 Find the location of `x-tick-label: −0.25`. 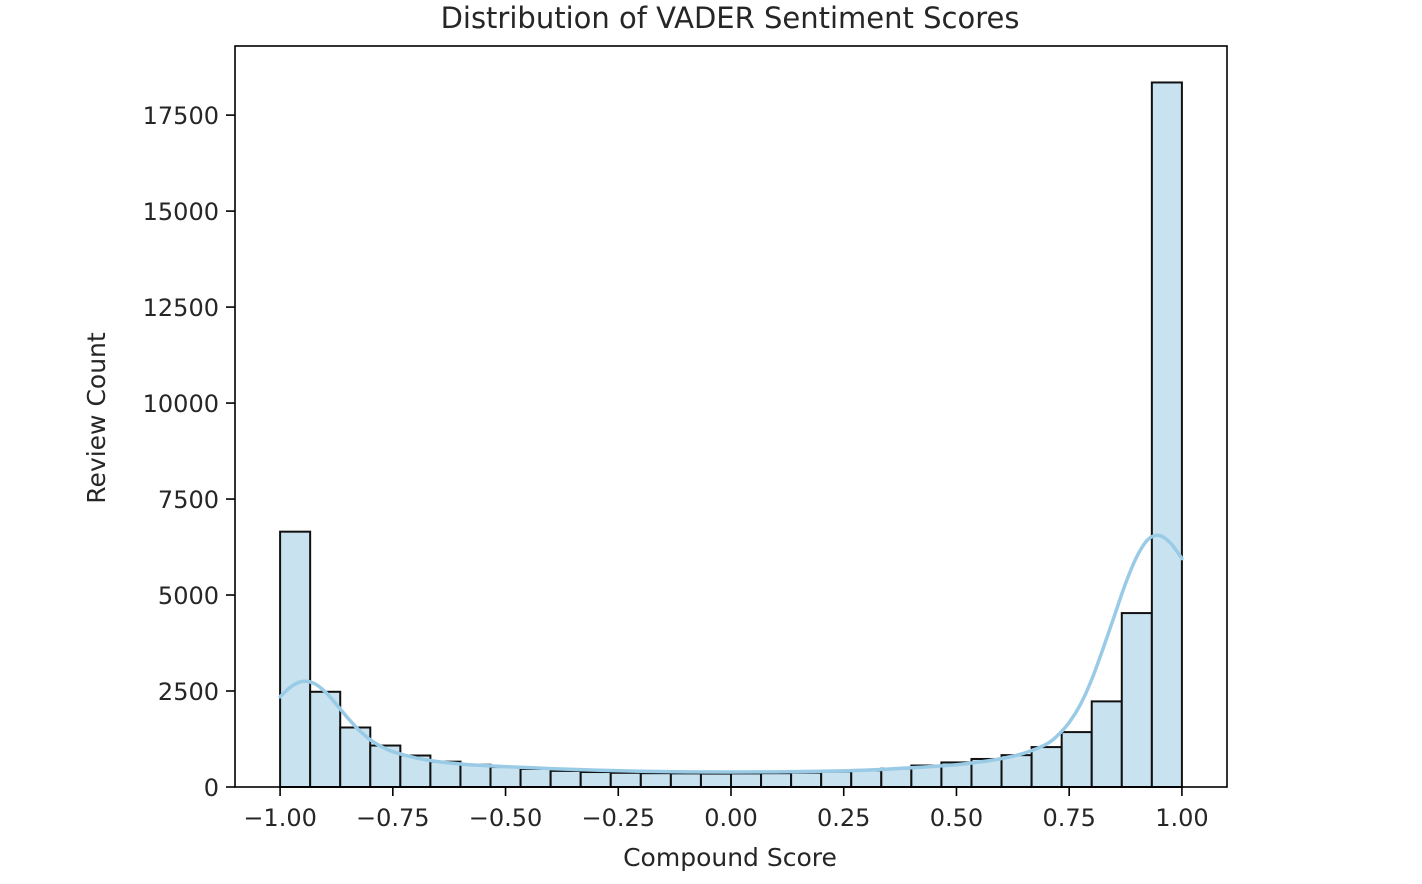

x-tick-label: −0.25 is located at coordinates (618, 818).